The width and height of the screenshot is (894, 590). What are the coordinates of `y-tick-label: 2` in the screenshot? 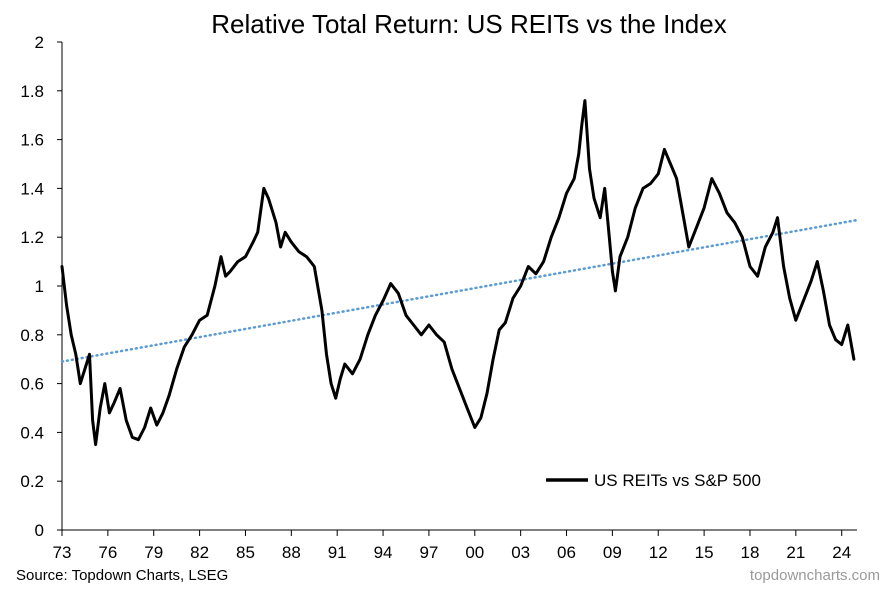 It's located at (39, 42).